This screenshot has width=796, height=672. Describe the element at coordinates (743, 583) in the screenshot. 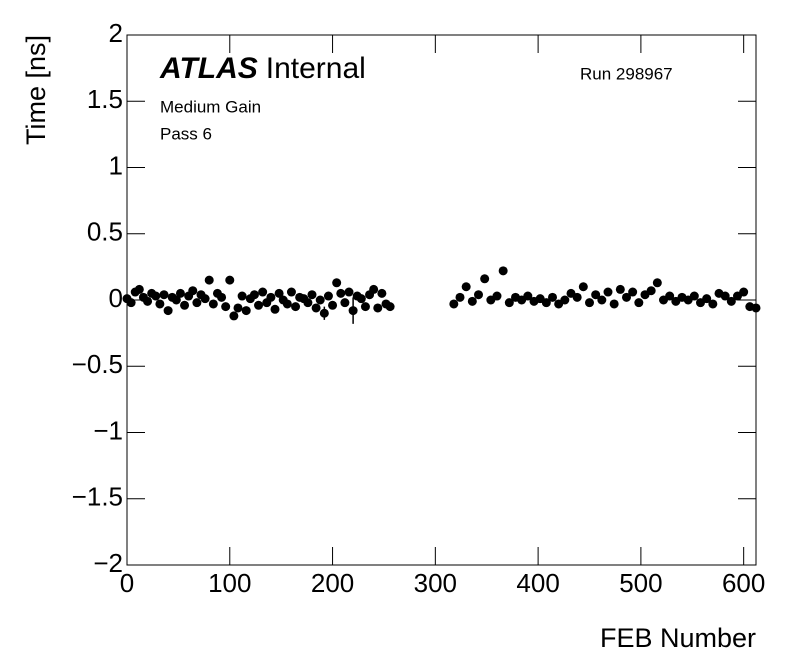

I see `x-tick-label: 600` at that location.